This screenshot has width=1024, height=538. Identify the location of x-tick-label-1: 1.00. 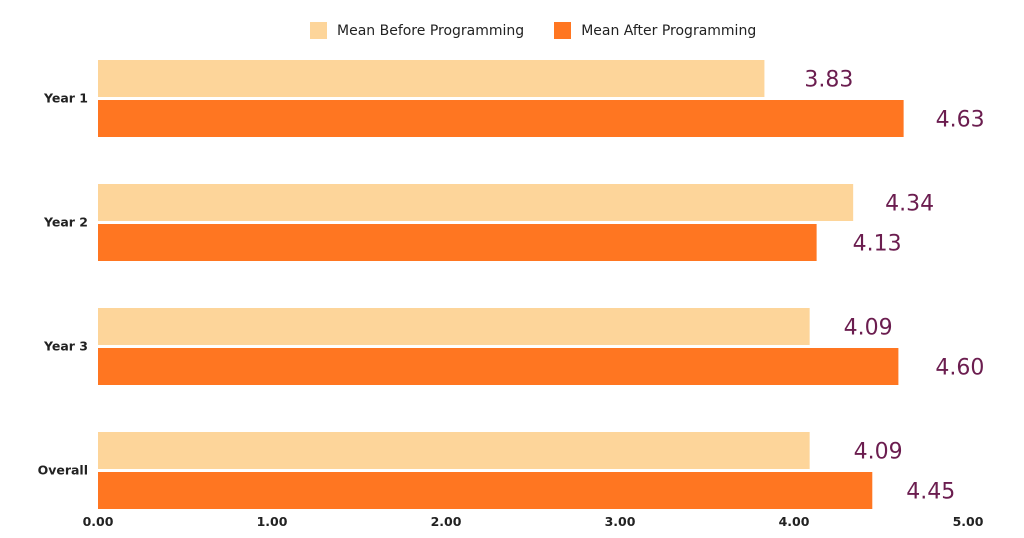
(272, 521).